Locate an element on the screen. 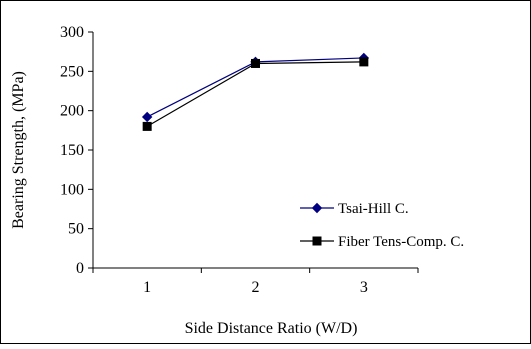 Image resolution: width=531 pixels, height=349 pixels. y-tick-label: 100 is located at coordinates (72, 189).